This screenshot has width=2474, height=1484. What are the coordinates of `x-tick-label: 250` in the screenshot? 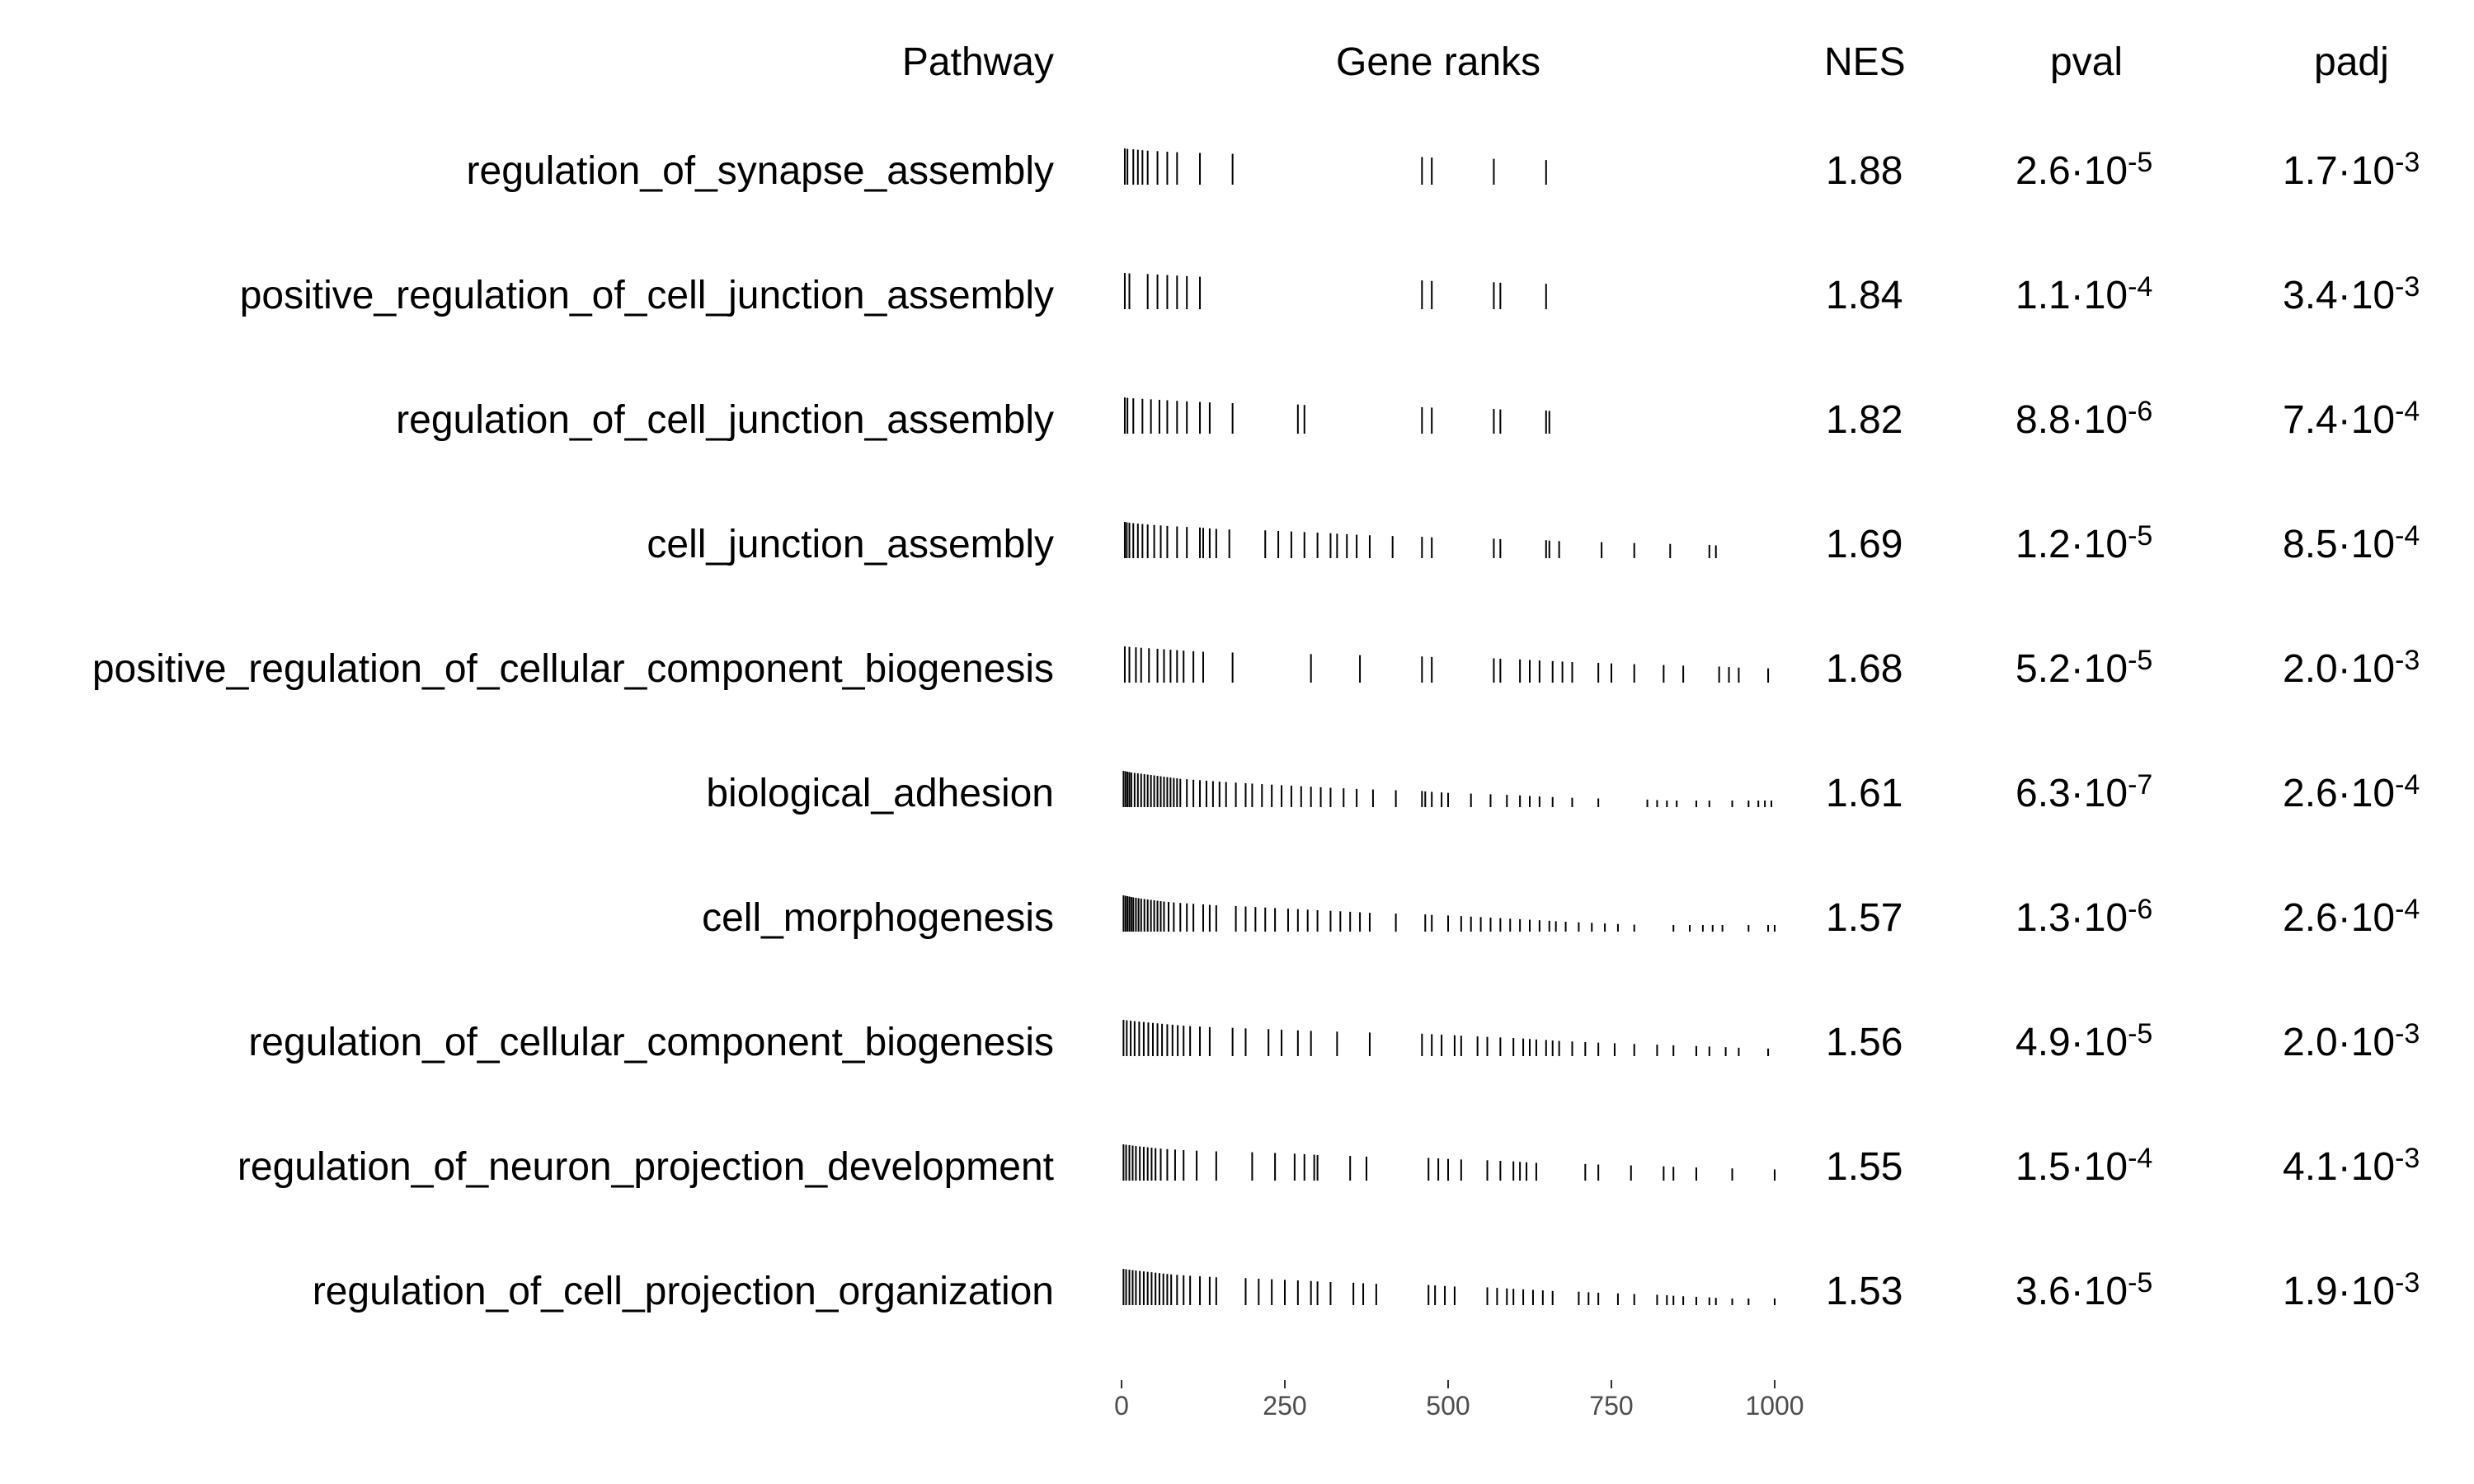 It's located at (1284, 1406).